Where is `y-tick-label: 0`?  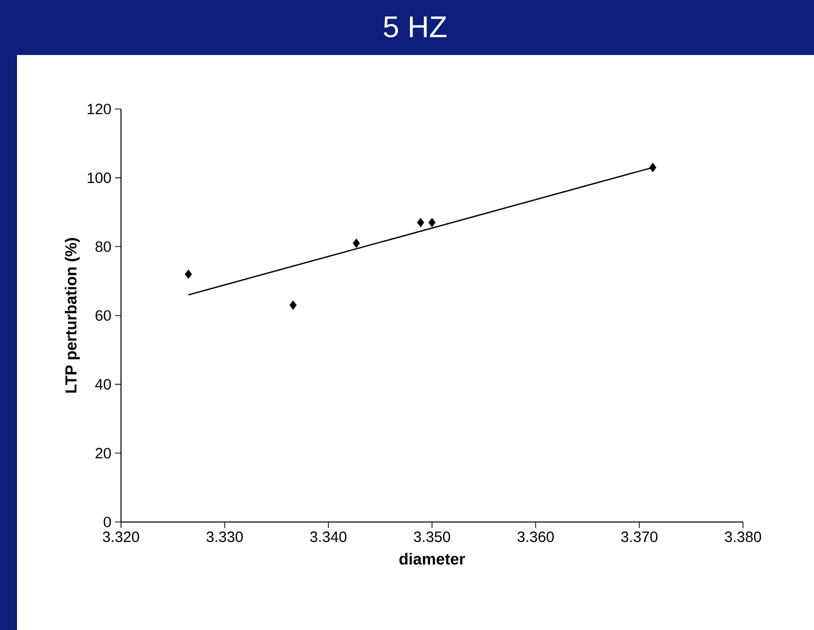
y-tick-label: 0 is located at coordinates (107, 522).